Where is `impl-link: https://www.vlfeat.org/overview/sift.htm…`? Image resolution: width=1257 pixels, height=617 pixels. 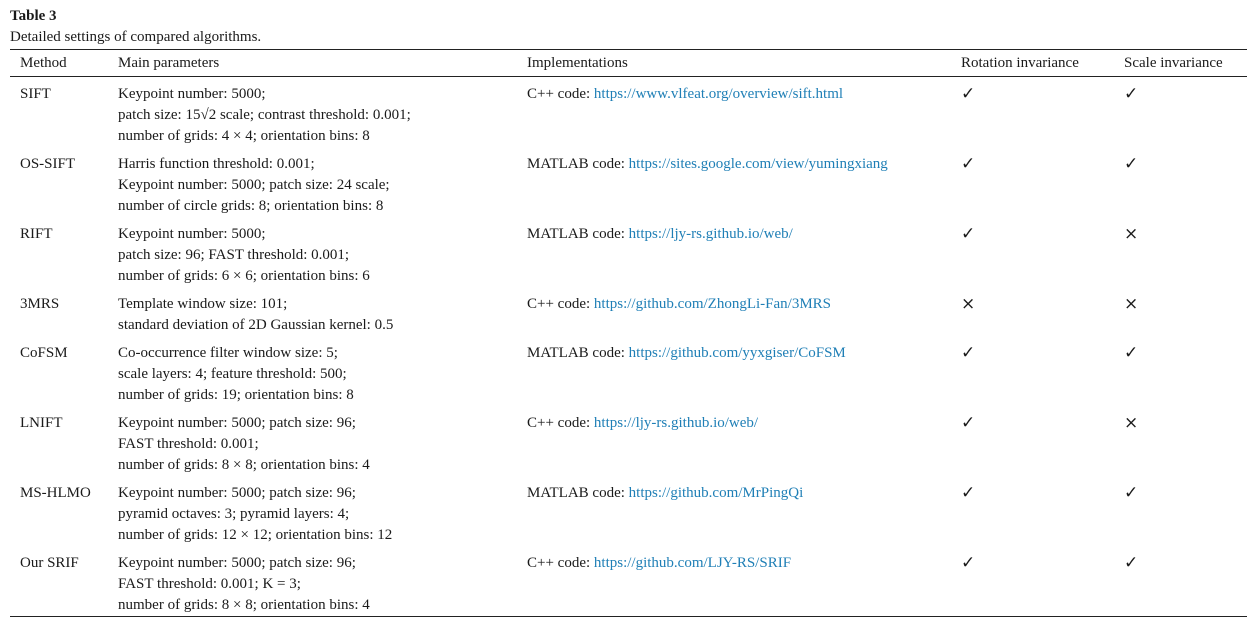
impl-link: https://www.vlfeat.org/overview/sift.htm… is located at coordinates (718, 94).